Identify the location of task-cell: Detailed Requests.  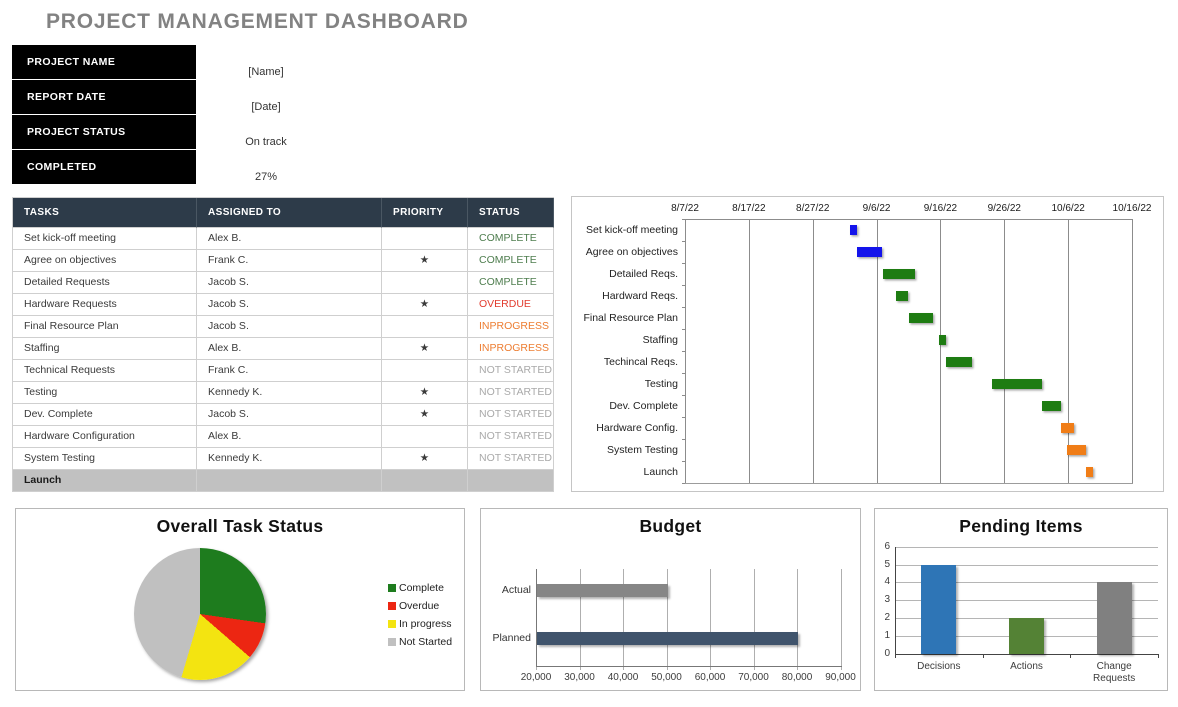
(105, 283).